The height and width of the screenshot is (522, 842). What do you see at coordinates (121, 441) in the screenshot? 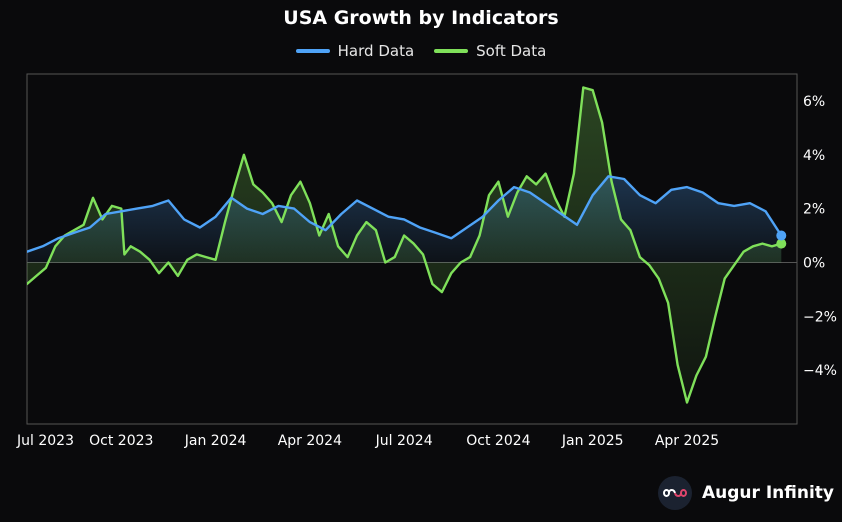
I see `x-tick-label: Oct 2023` at bounding box center [121, 441].